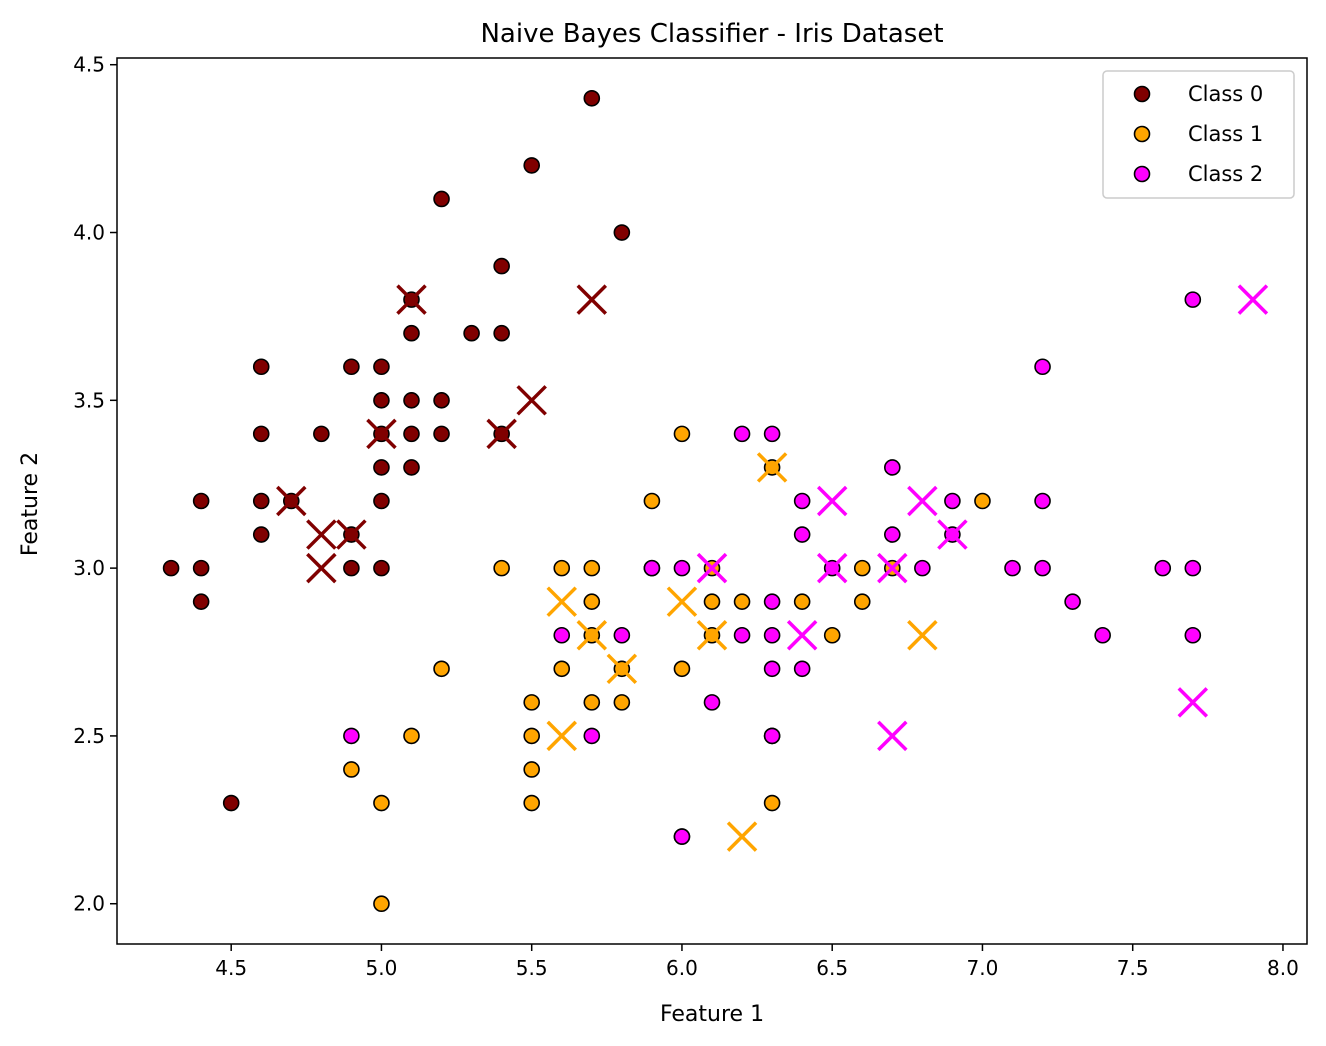 Image resolution: width=1326 pixels, height=1046 pixels. What do you see at coordinates (757, 962) in the screenshot?
I see `x-axis: 4.5 5.0 5.5 6.0 6.5 7.0 7.5 8.0` at bounding box center [757, 962].